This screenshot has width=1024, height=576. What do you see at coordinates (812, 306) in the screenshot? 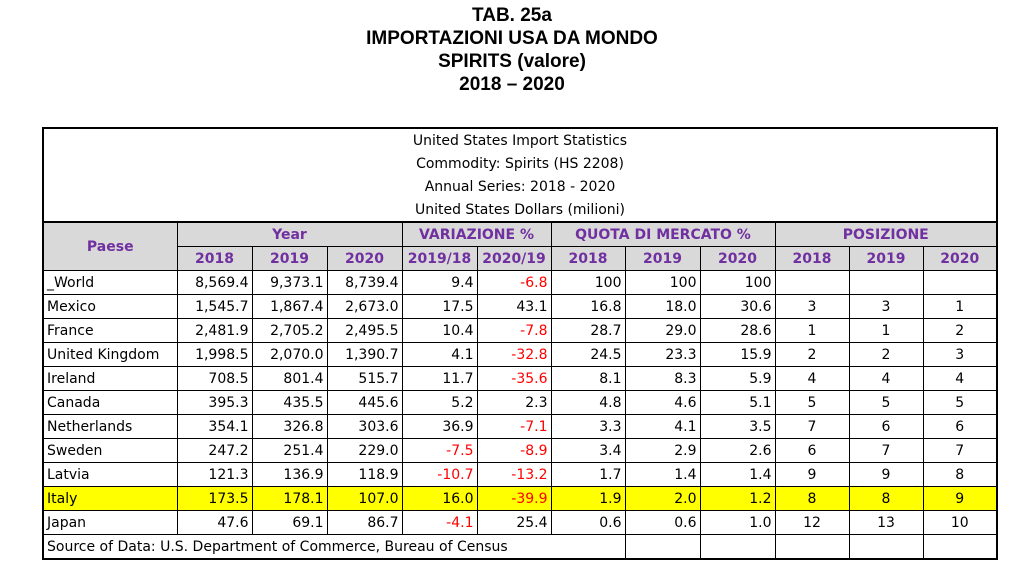
I see `rank-2018-cell: 3` at bounding box center [812, 306].